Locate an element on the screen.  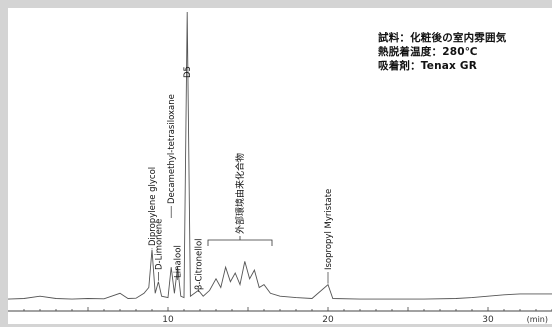
x-tick-label: 20 is located at coordinates (328, 319).